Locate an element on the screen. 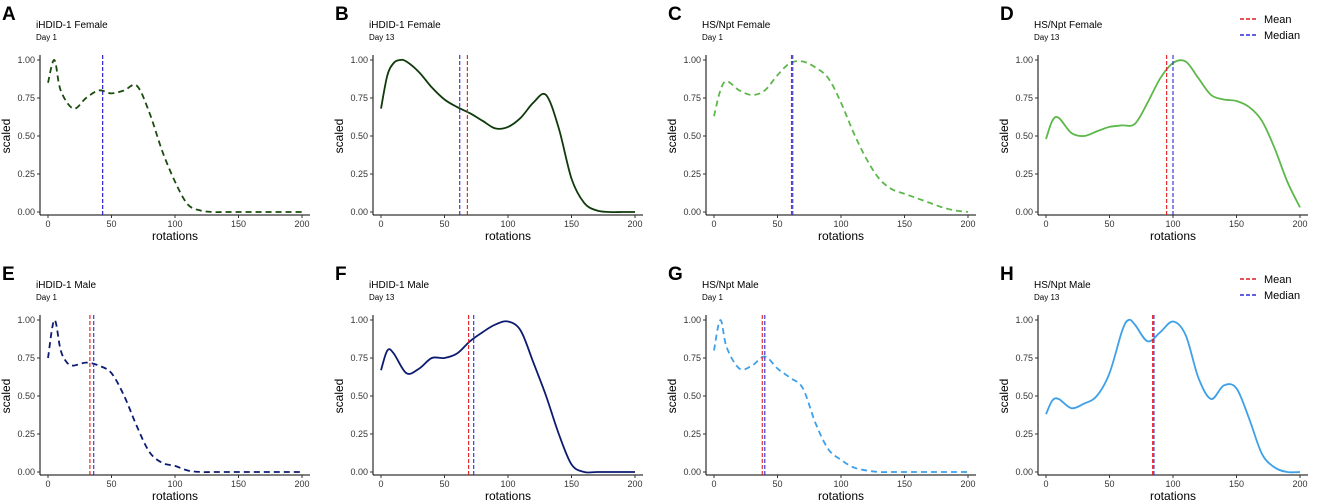 This screenshot has height=502, width=1325. legend-bottom: Mean Median is located at coordinates (1270, 288).